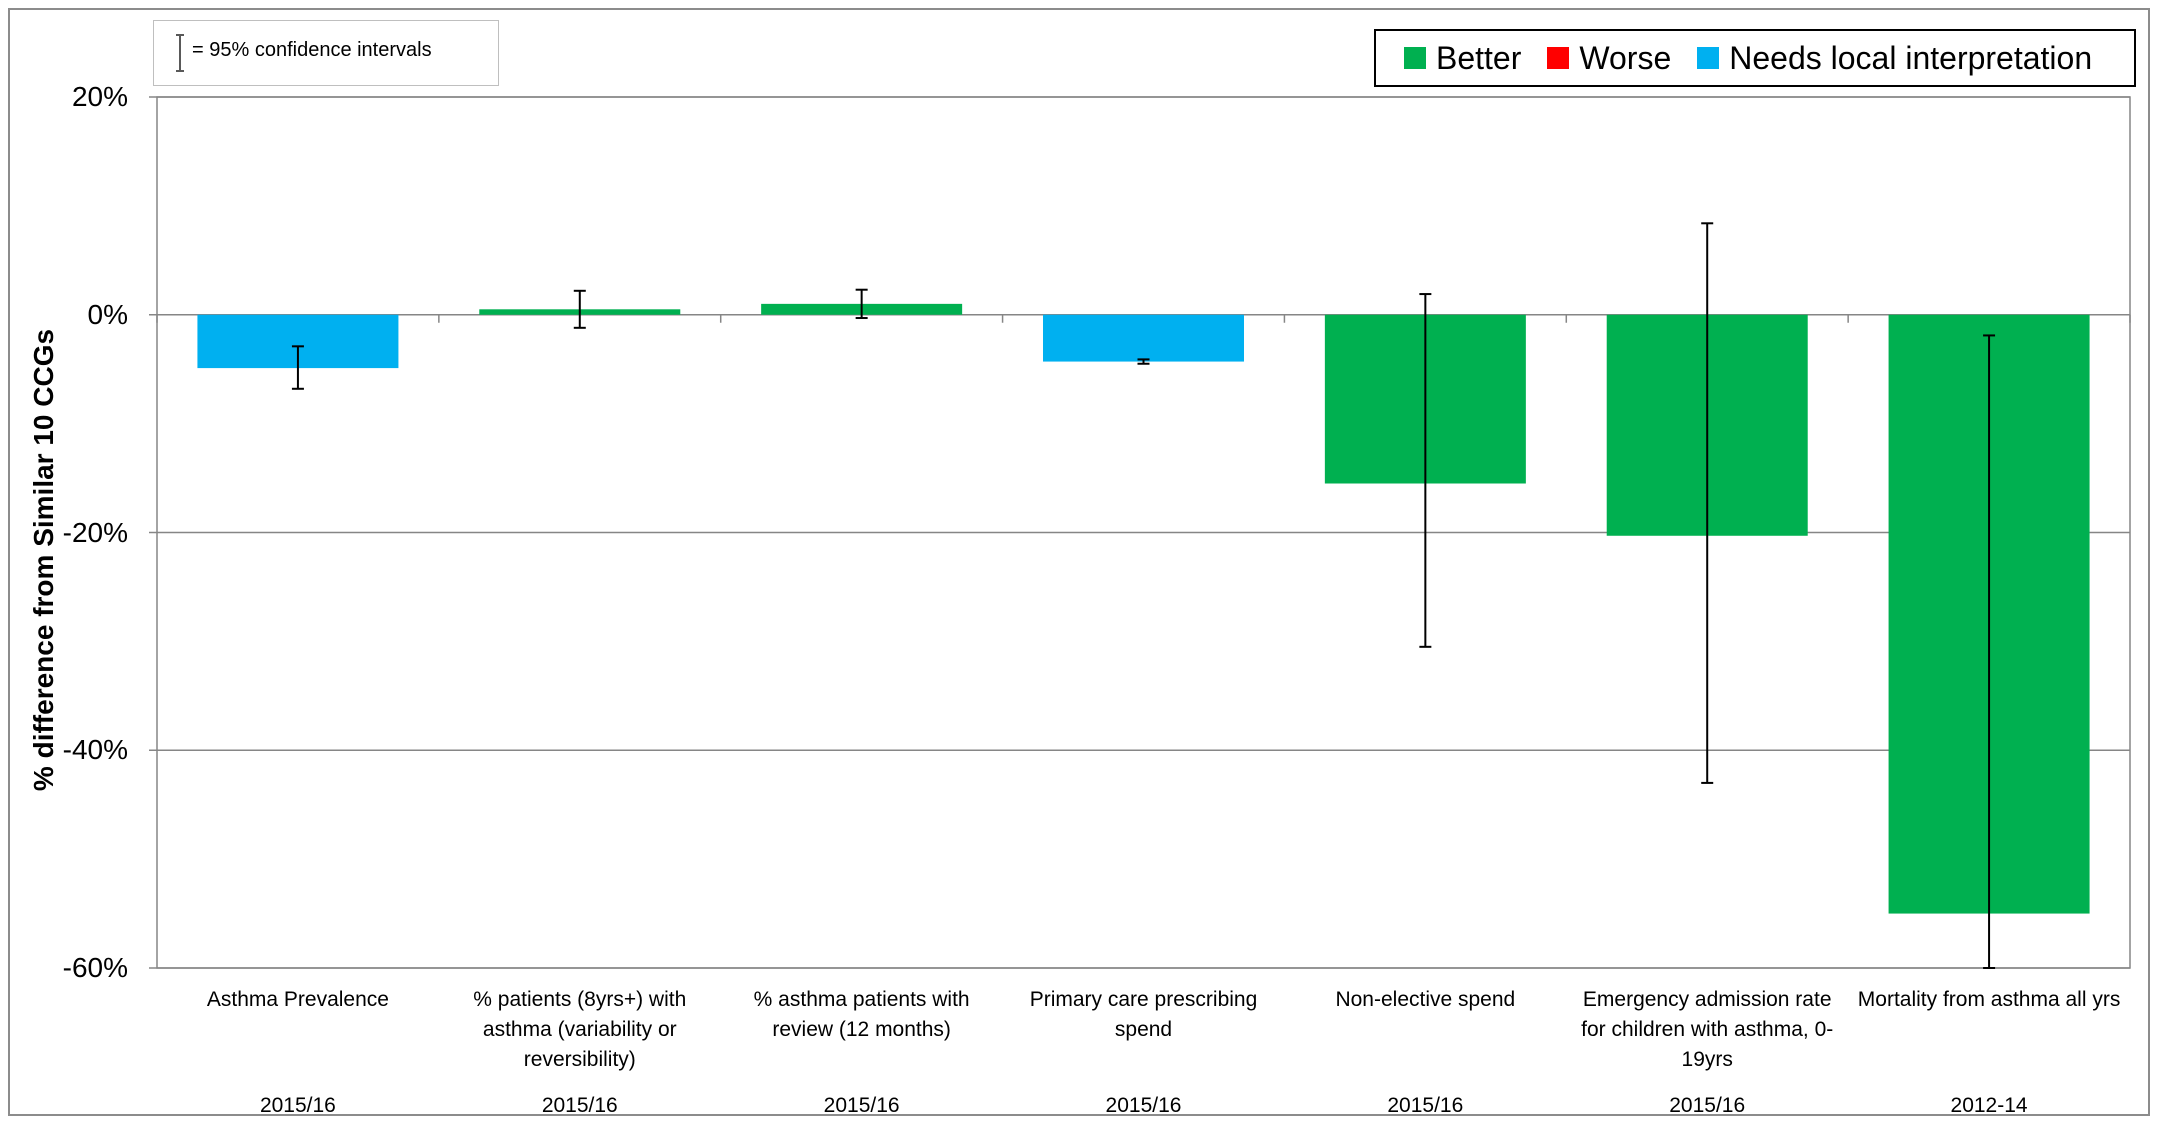 The height and width of the screenshot is (1122, 2160). I want to click on legend-item-worse: Worse, so click(1609, 58).